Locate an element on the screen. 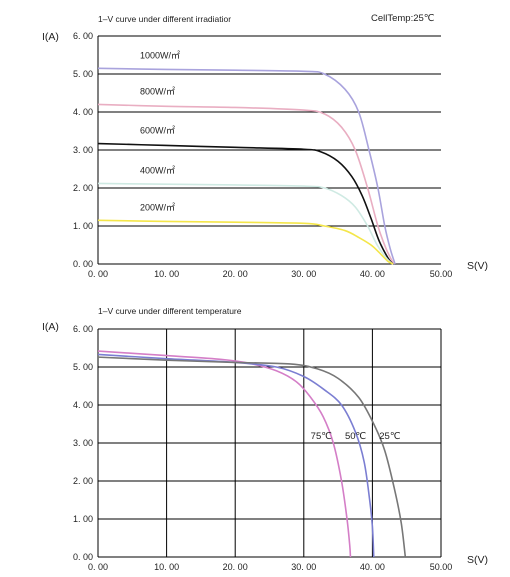 The image size is (510, 577). c1-xtick-3: 30. 00 is located at coordinates (303, 274).